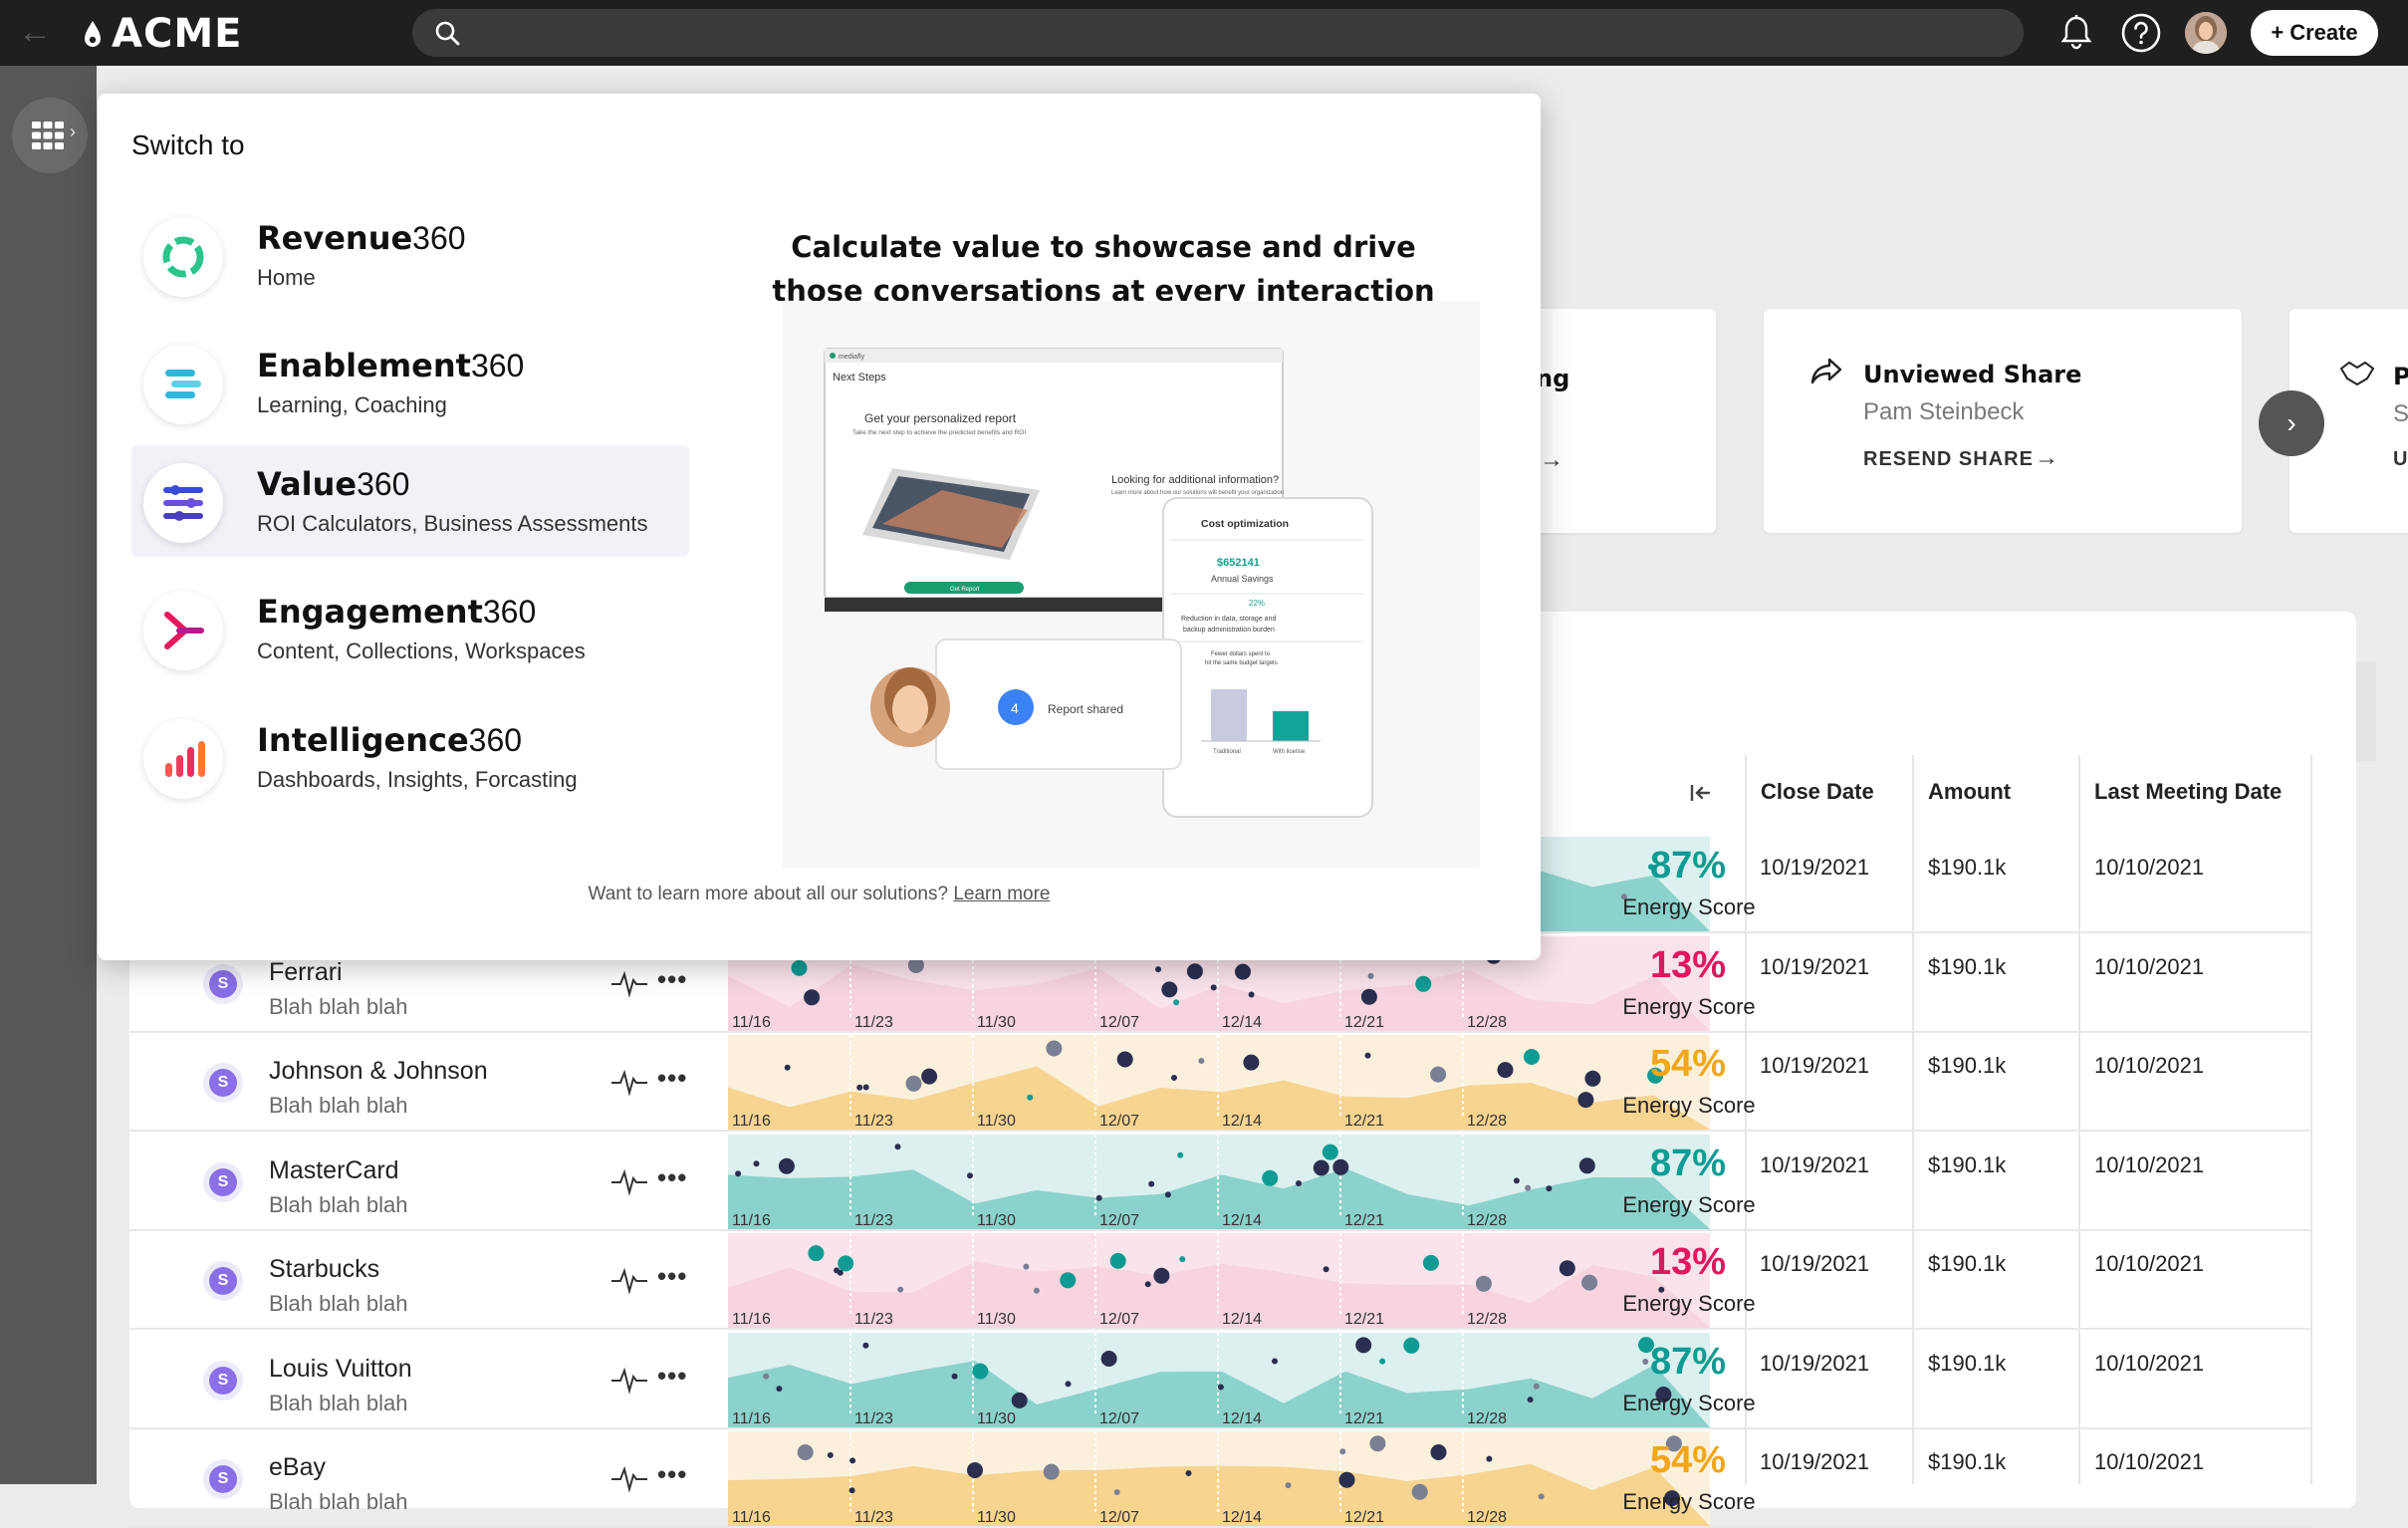 The image size is (2408, 1528). What do you see at coordinates (2314, 33) in the screenshot?
I see `create-button: + Create` at bounding box center [2314, 33].